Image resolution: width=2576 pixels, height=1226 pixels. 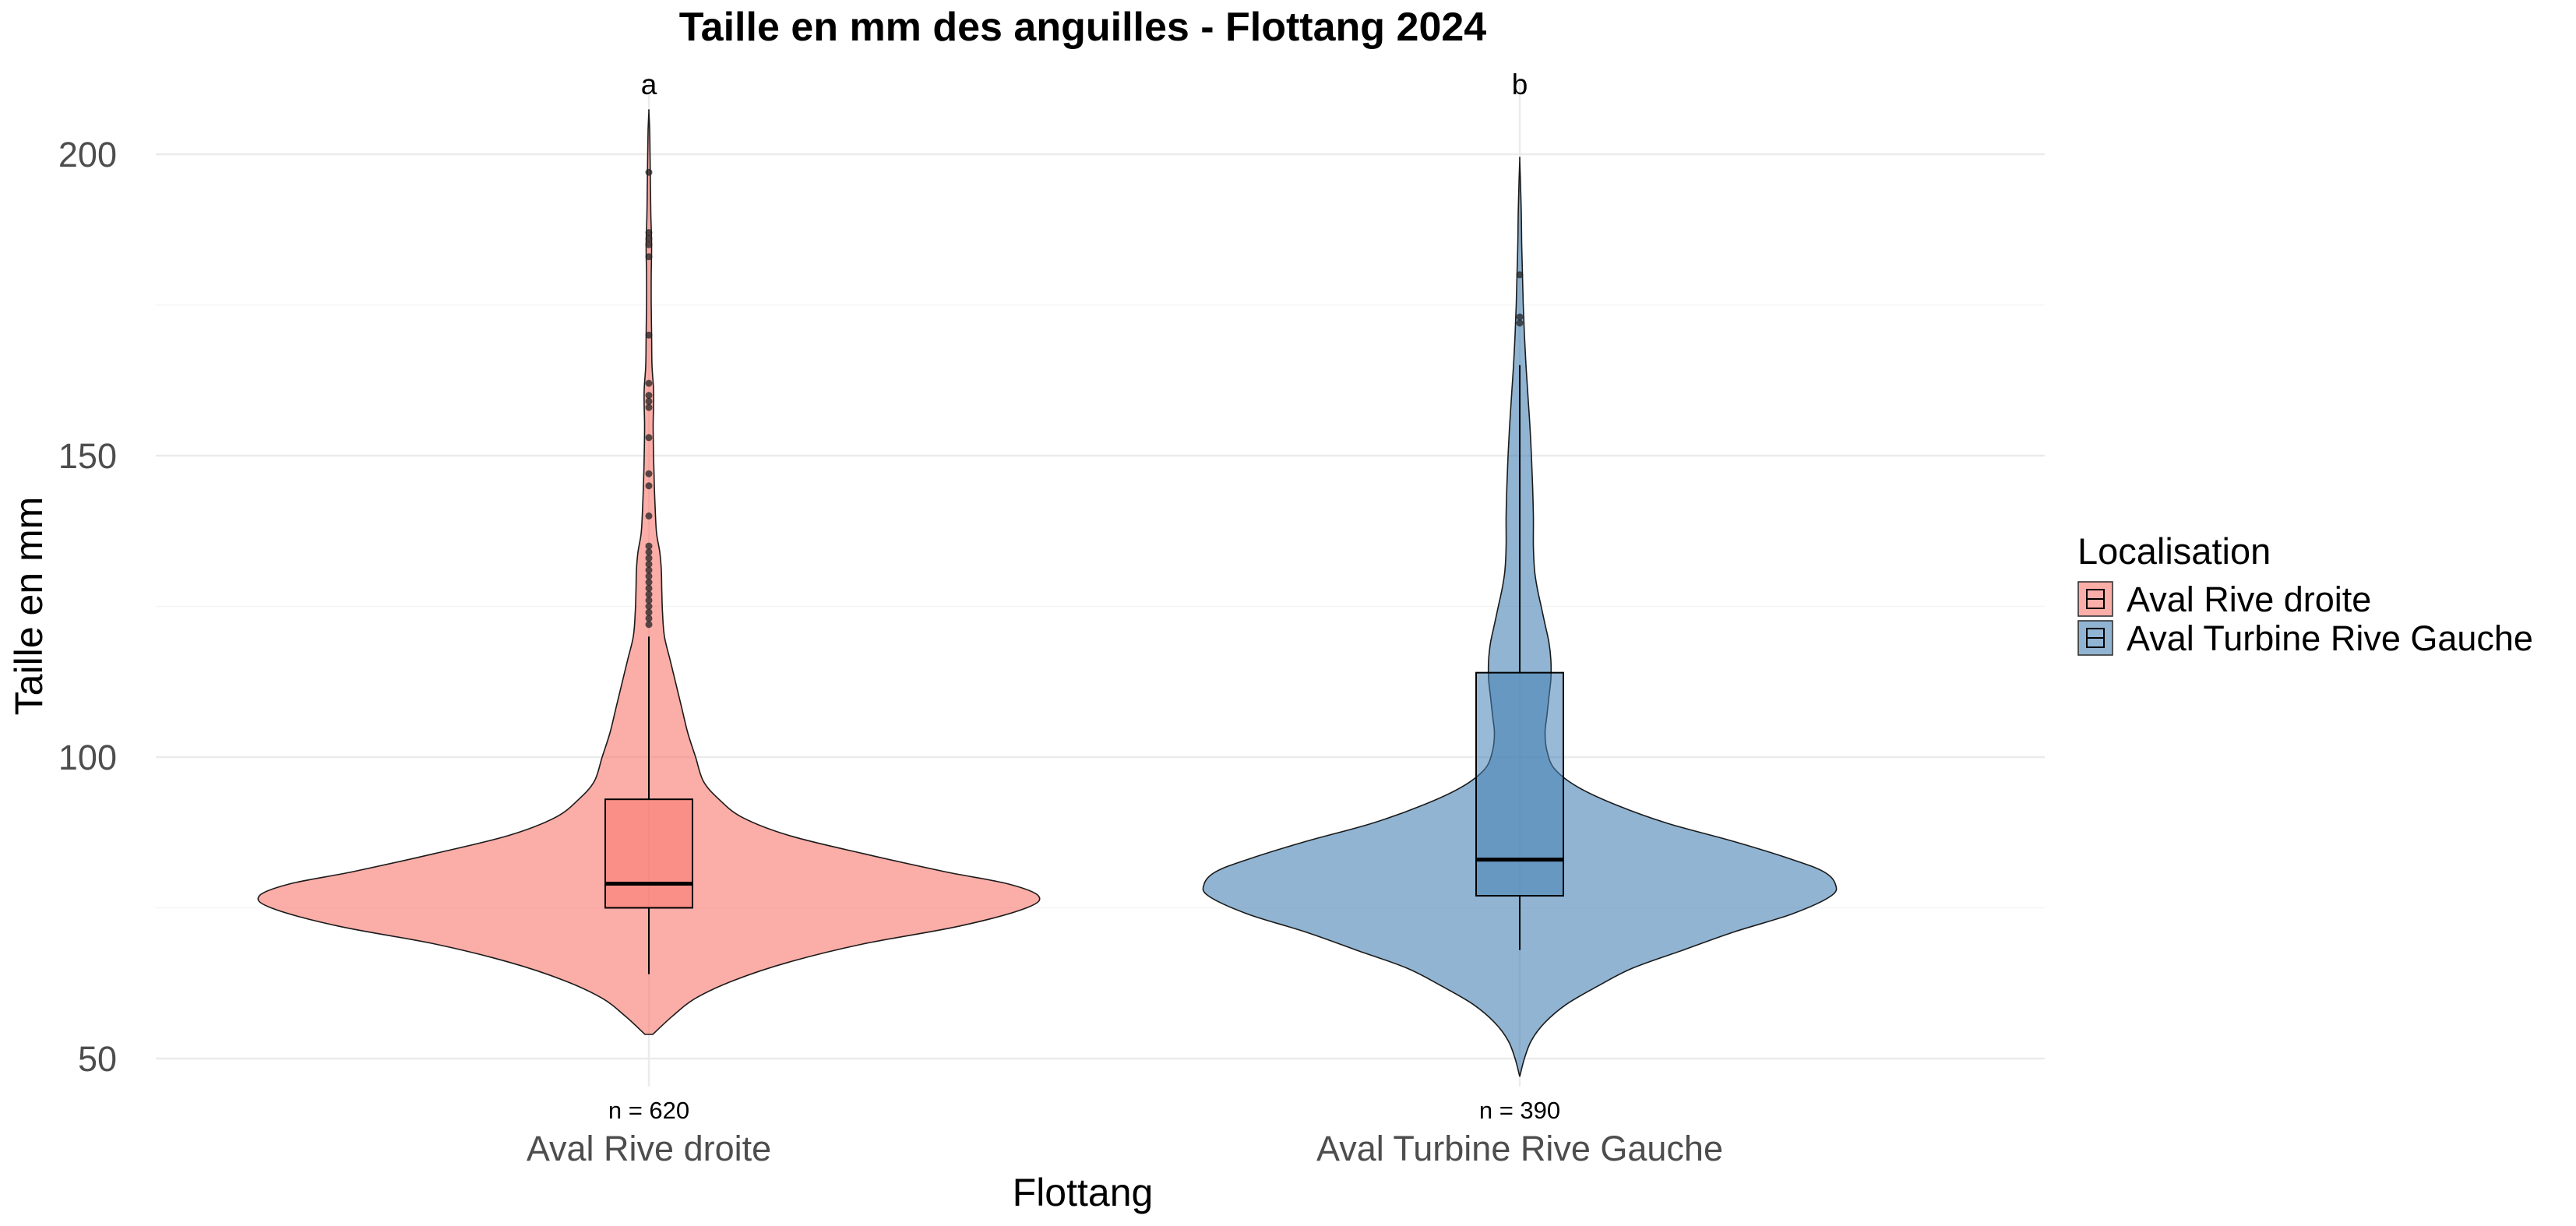 I want to click on y-axis-title: Taille en mm, so click(x=29, y=607).